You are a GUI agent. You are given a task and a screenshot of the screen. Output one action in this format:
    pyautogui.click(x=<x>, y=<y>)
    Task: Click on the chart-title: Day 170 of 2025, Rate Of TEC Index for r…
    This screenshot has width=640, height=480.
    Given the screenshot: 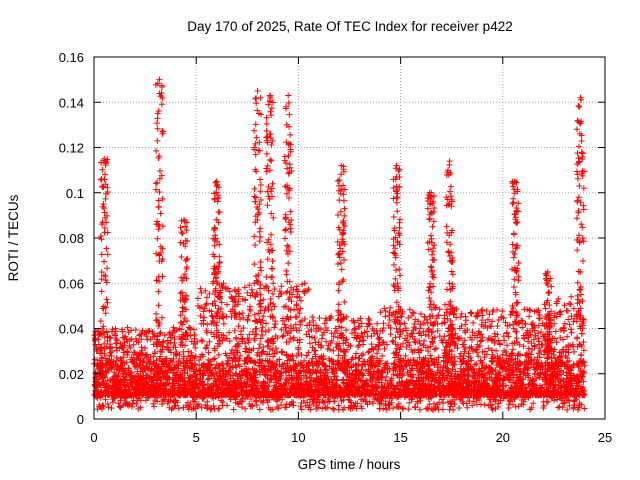 What is the action you would take?
    pyautogui.click(x=349, y=26)
    